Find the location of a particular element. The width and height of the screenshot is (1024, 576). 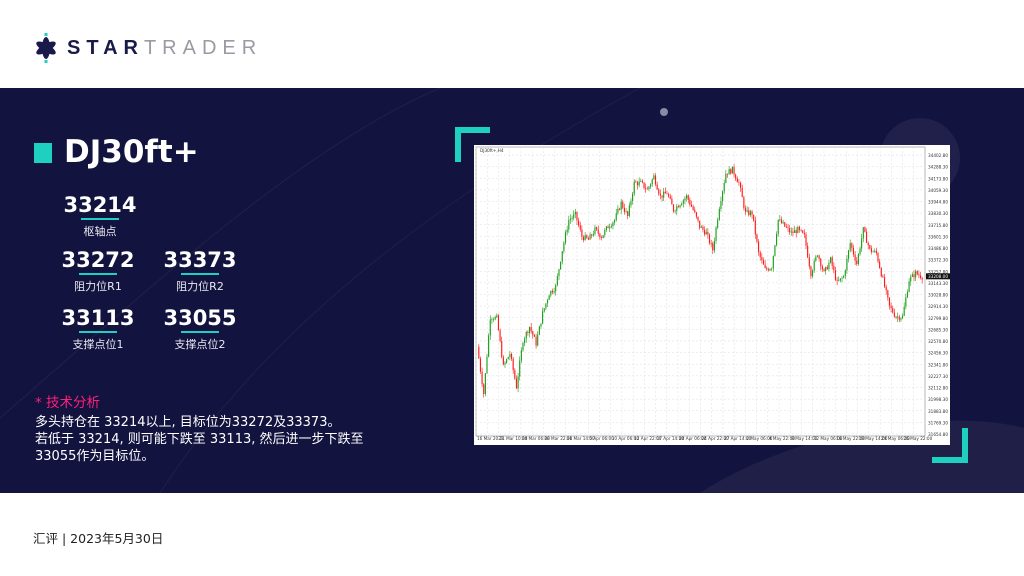

y-tick-label: 33944.80 is located at coordinates (938, 202).